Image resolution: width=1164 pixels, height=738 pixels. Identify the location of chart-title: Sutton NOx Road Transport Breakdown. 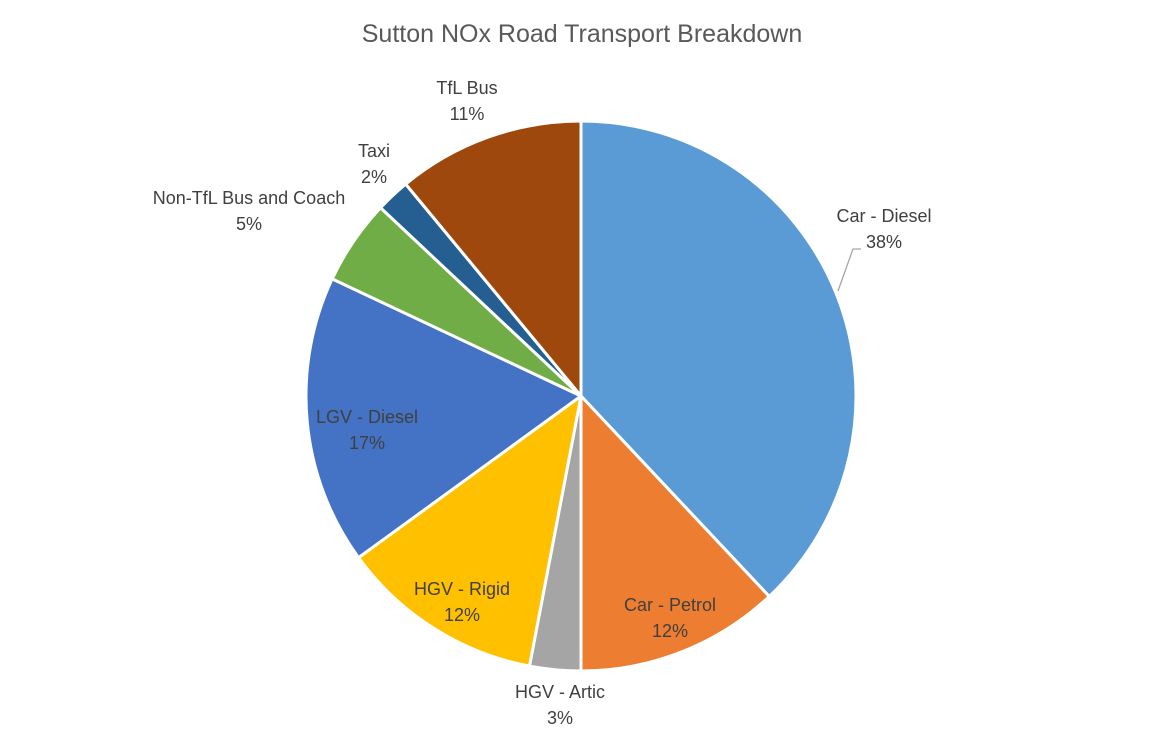
(582, 34).